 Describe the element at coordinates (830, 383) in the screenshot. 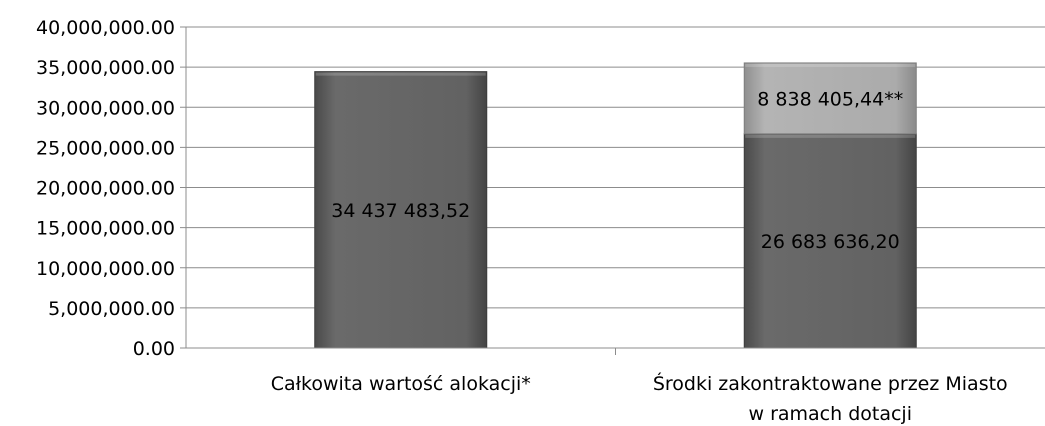

I see `x-category-label: Środki zakontraktowane przez Miasto` at that location.